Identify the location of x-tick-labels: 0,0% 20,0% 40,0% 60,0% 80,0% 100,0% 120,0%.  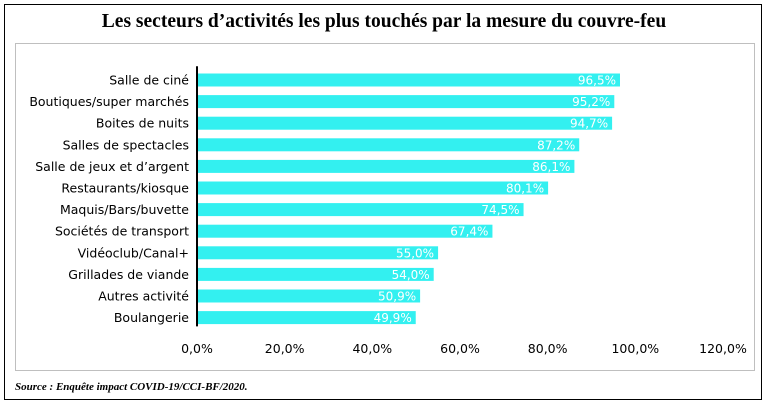
(464, 348).